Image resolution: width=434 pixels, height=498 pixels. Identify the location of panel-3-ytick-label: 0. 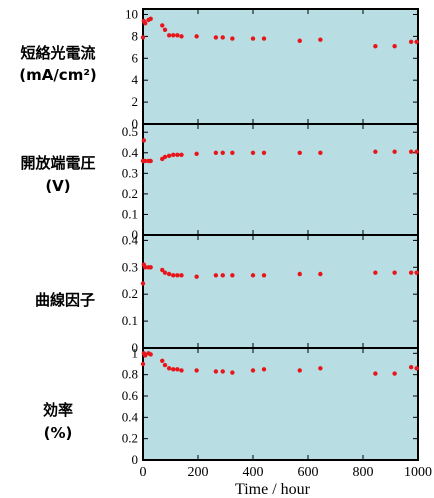
(135, 347).